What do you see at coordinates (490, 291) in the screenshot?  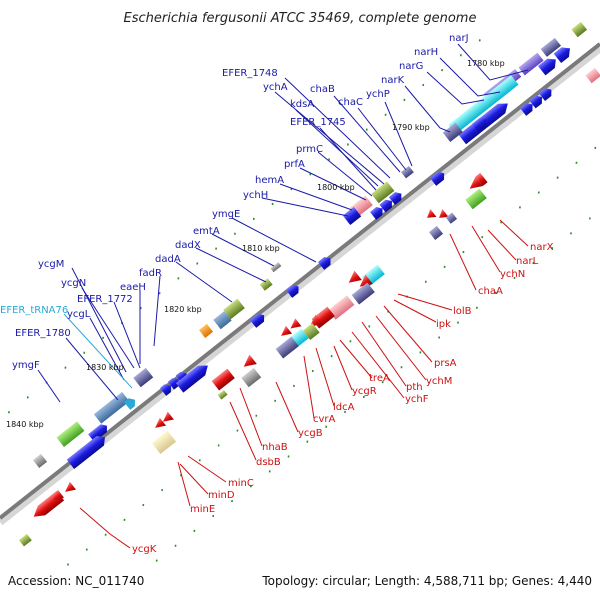 I see `gene-label: chaA` at bounding box center [490, 291].